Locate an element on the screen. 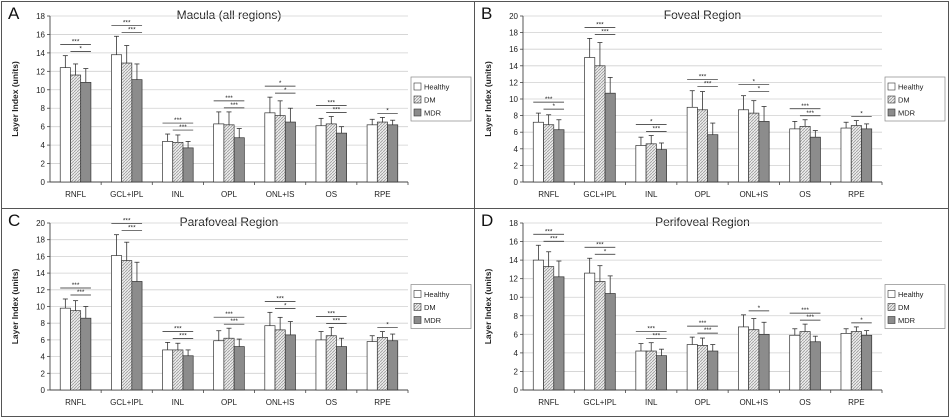 The width and height of the screenshot is (950, 418). x-tick-label: GCL+IPL is located at coordinates (127, 402).